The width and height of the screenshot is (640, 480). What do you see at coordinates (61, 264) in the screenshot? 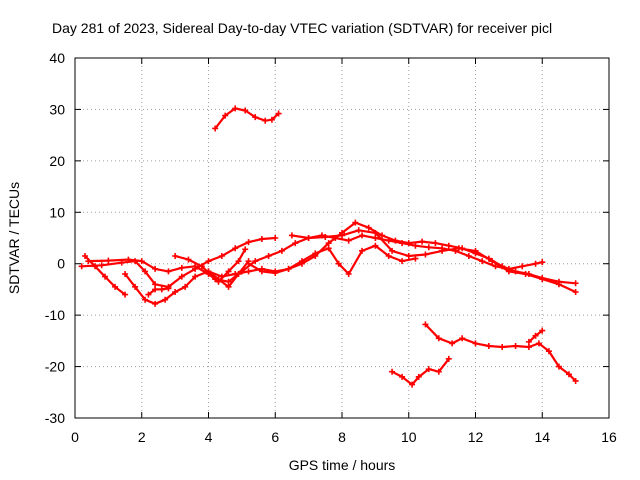
I see `y-tick-label: 0` at bounding box center [61, 264].